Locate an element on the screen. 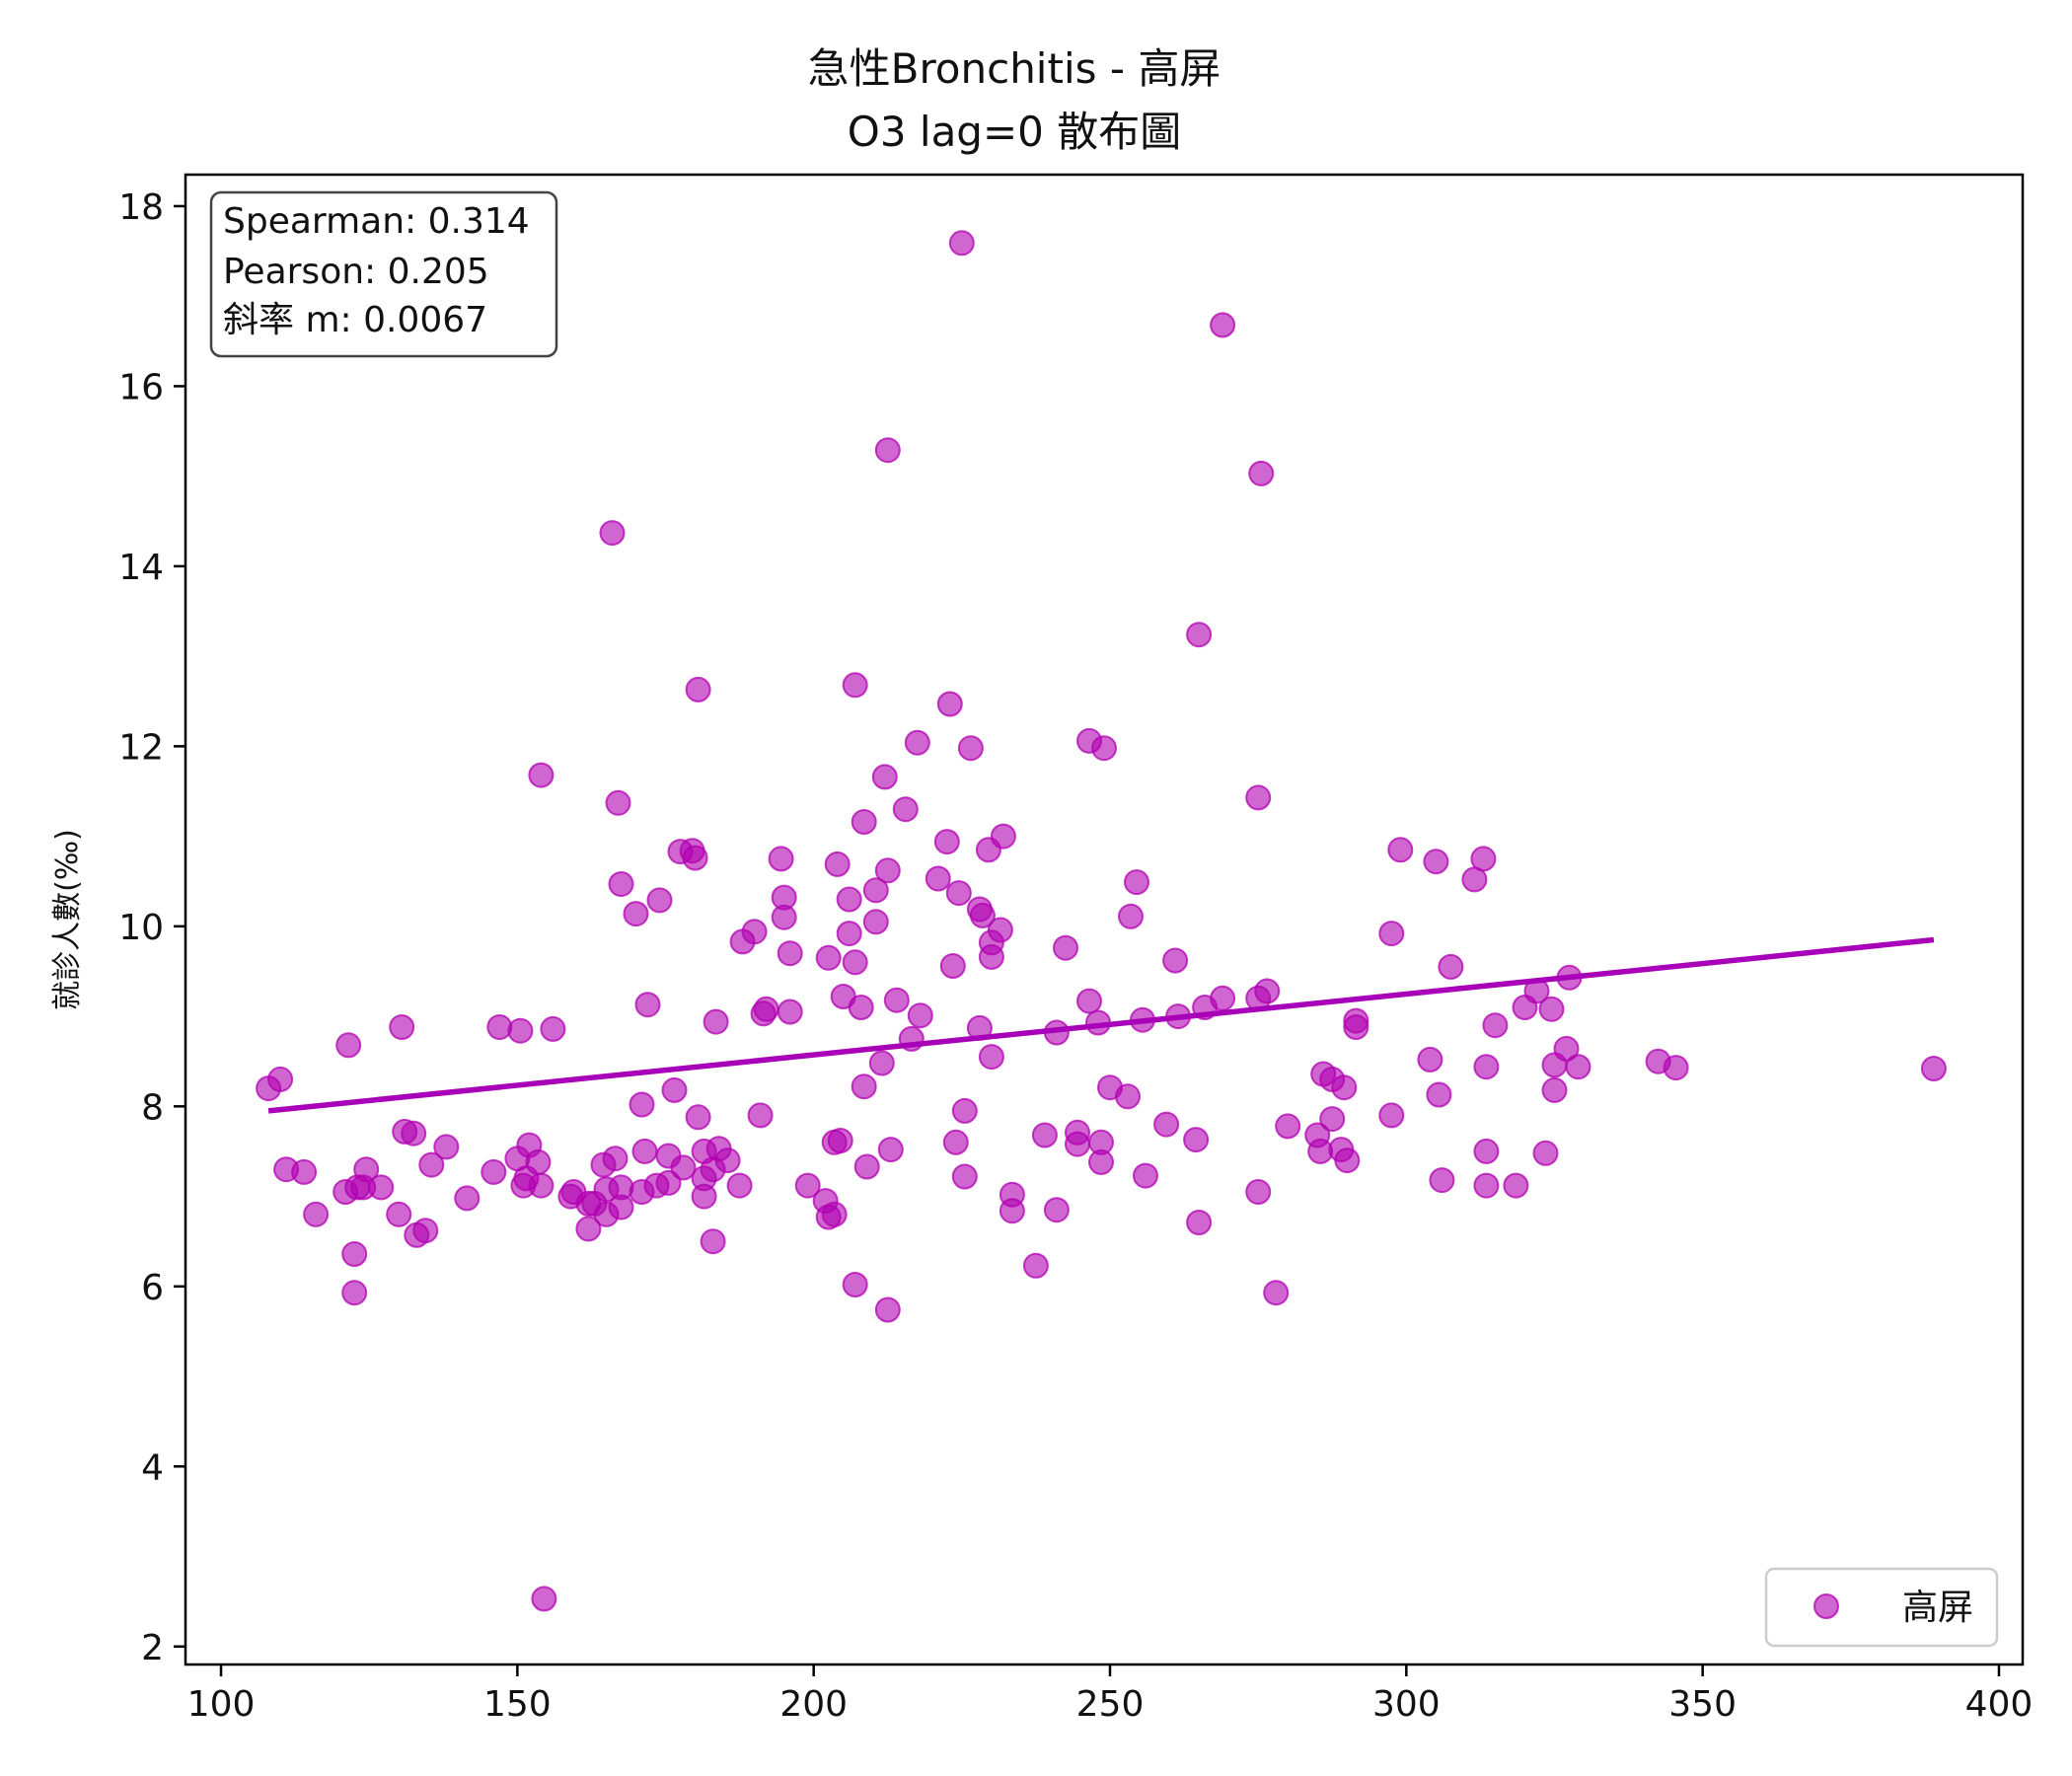  y-tick-label: 12 is located at coordinates (141, 748).